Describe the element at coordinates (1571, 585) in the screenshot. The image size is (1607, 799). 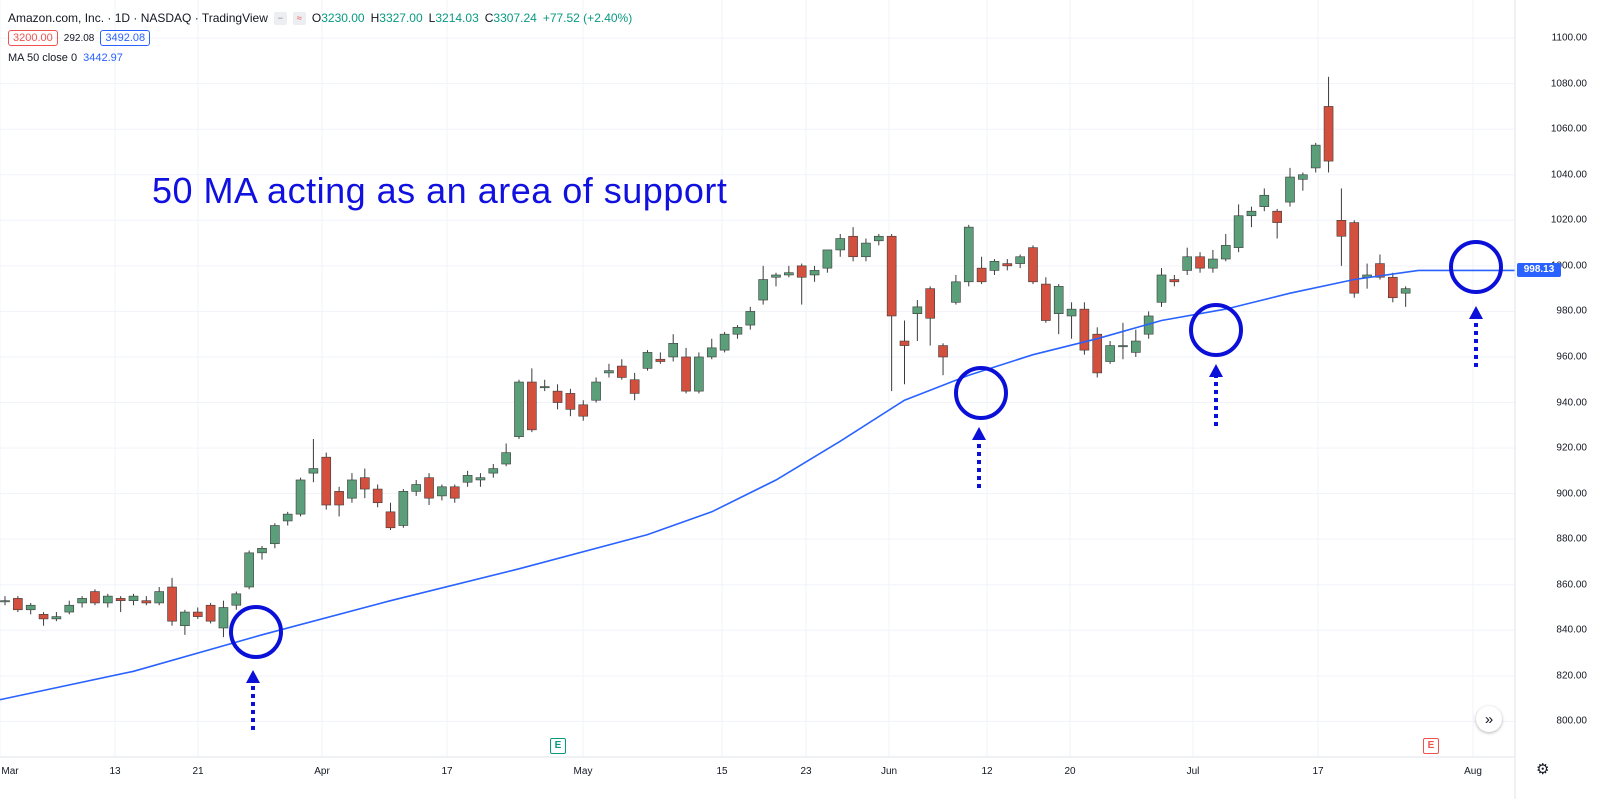
I see `y-tick-label: 860.00` at that location.